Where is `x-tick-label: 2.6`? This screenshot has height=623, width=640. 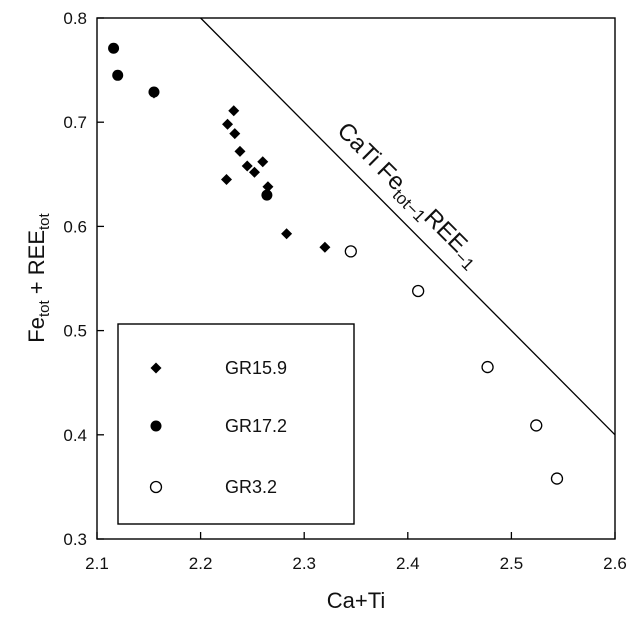 x-tick-label: 2.6 is located at coordinates (615, 563).